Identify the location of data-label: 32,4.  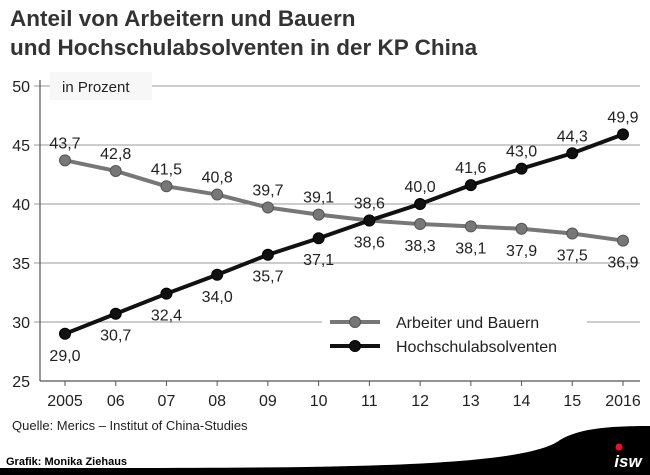
(166, 316).